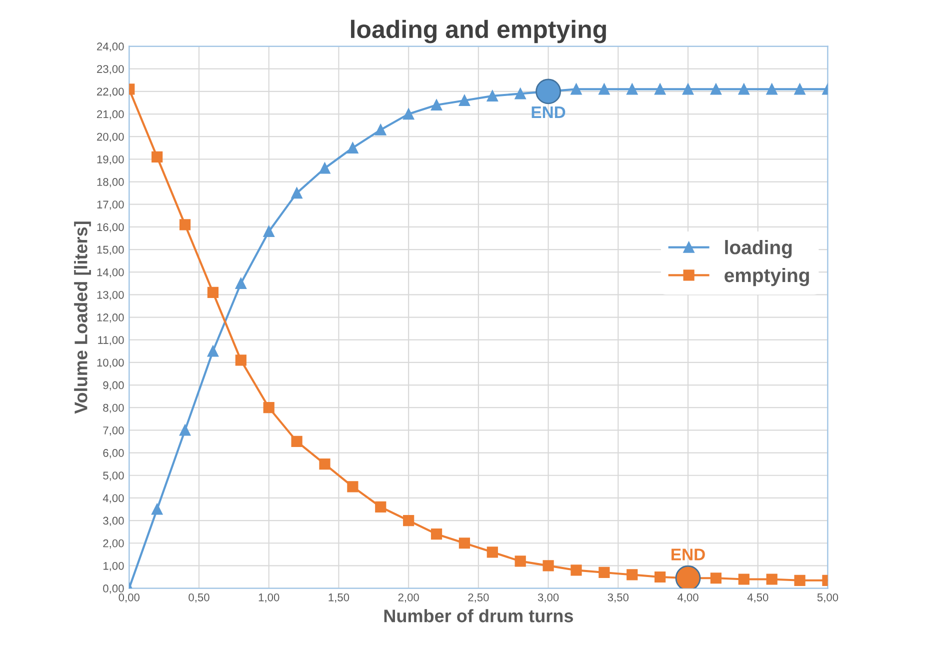 Image resolution: width=929 pixels, height=661 pixels. Describe the element at coordinates (110, 47) in the screenshot. I see `y-tick-label: 24,00` at that location.